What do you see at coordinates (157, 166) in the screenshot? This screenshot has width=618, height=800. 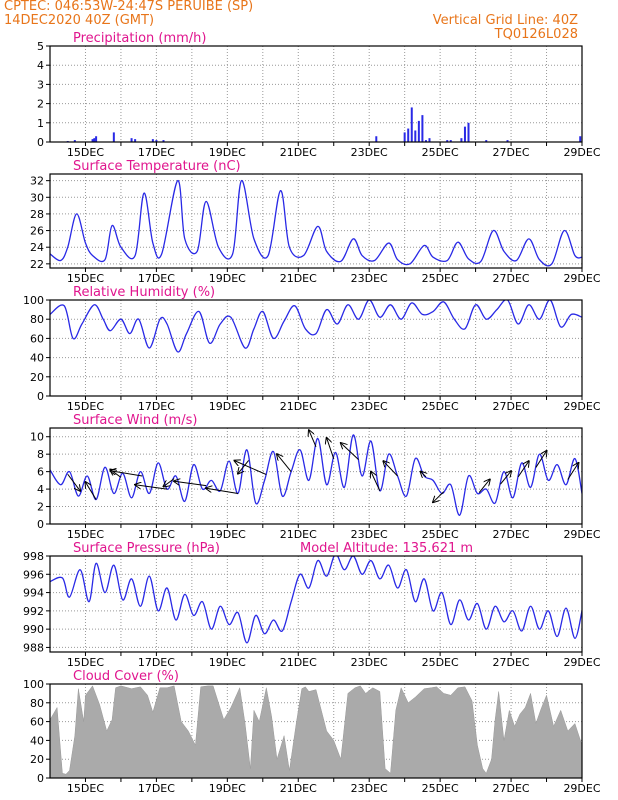 I see `panel-title: Surface Temperature (nC)` at bounding box center [157, 166].